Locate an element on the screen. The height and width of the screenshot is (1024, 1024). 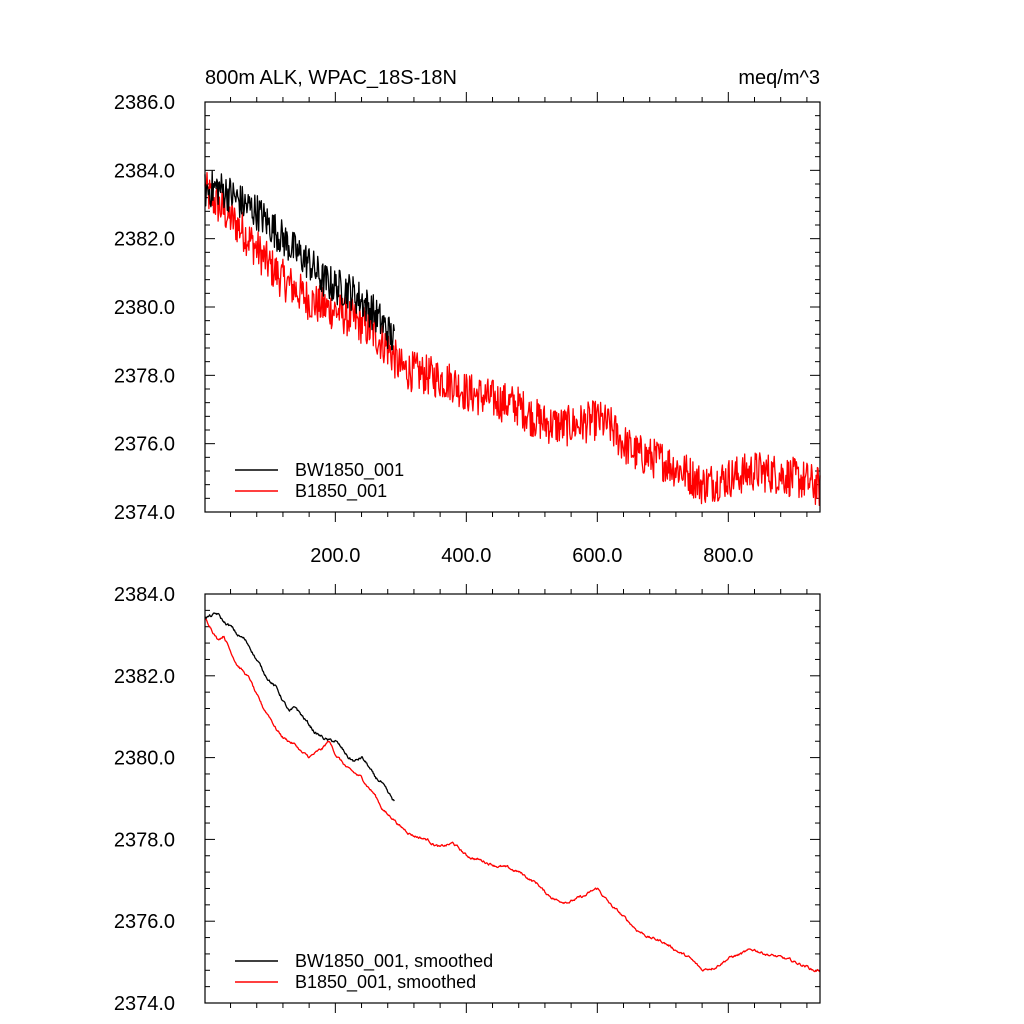
bottom-y-tick-label: 2376.0 is located at coordinates (144, 922).